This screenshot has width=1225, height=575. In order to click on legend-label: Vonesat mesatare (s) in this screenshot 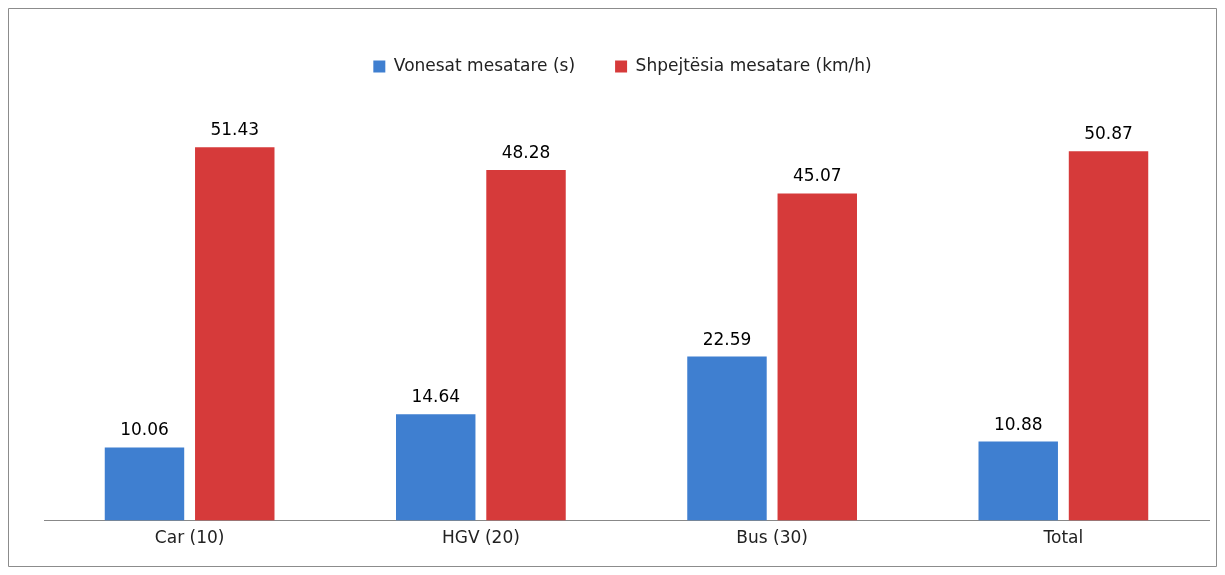, I will do `click(484, 64)`.